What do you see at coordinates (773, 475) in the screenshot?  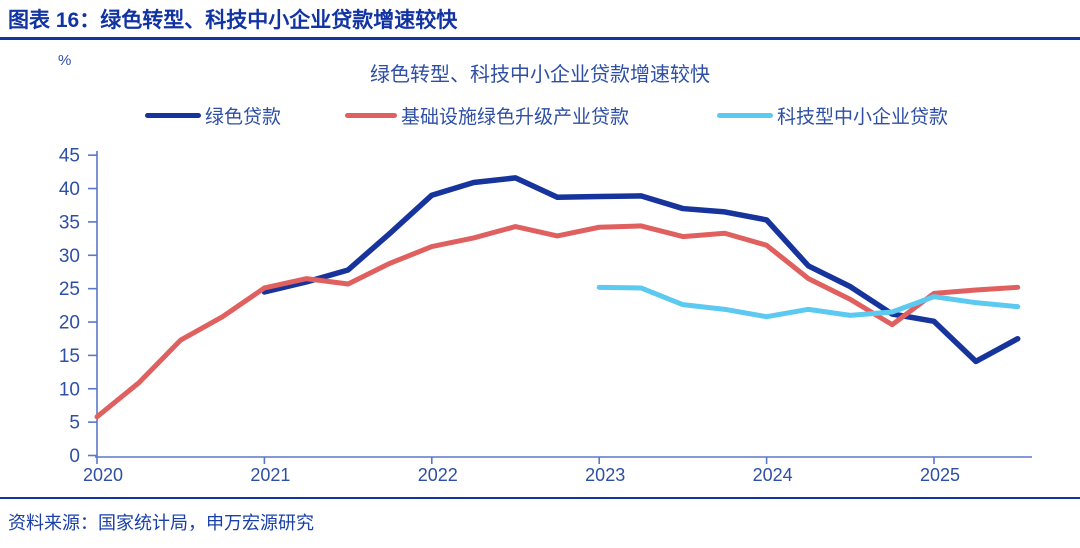 I see `x-tick-label-2024: 2024` at bounding box center [773, 475].